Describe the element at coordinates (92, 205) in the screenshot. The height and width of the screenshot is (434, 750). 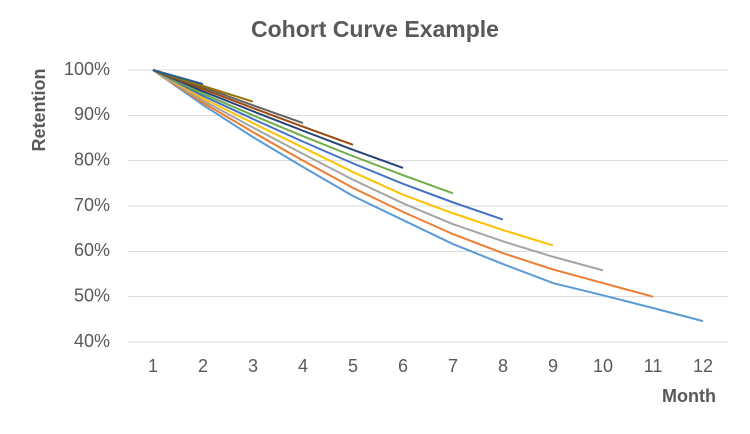
I see `y-tick-label: 70%` at that location.